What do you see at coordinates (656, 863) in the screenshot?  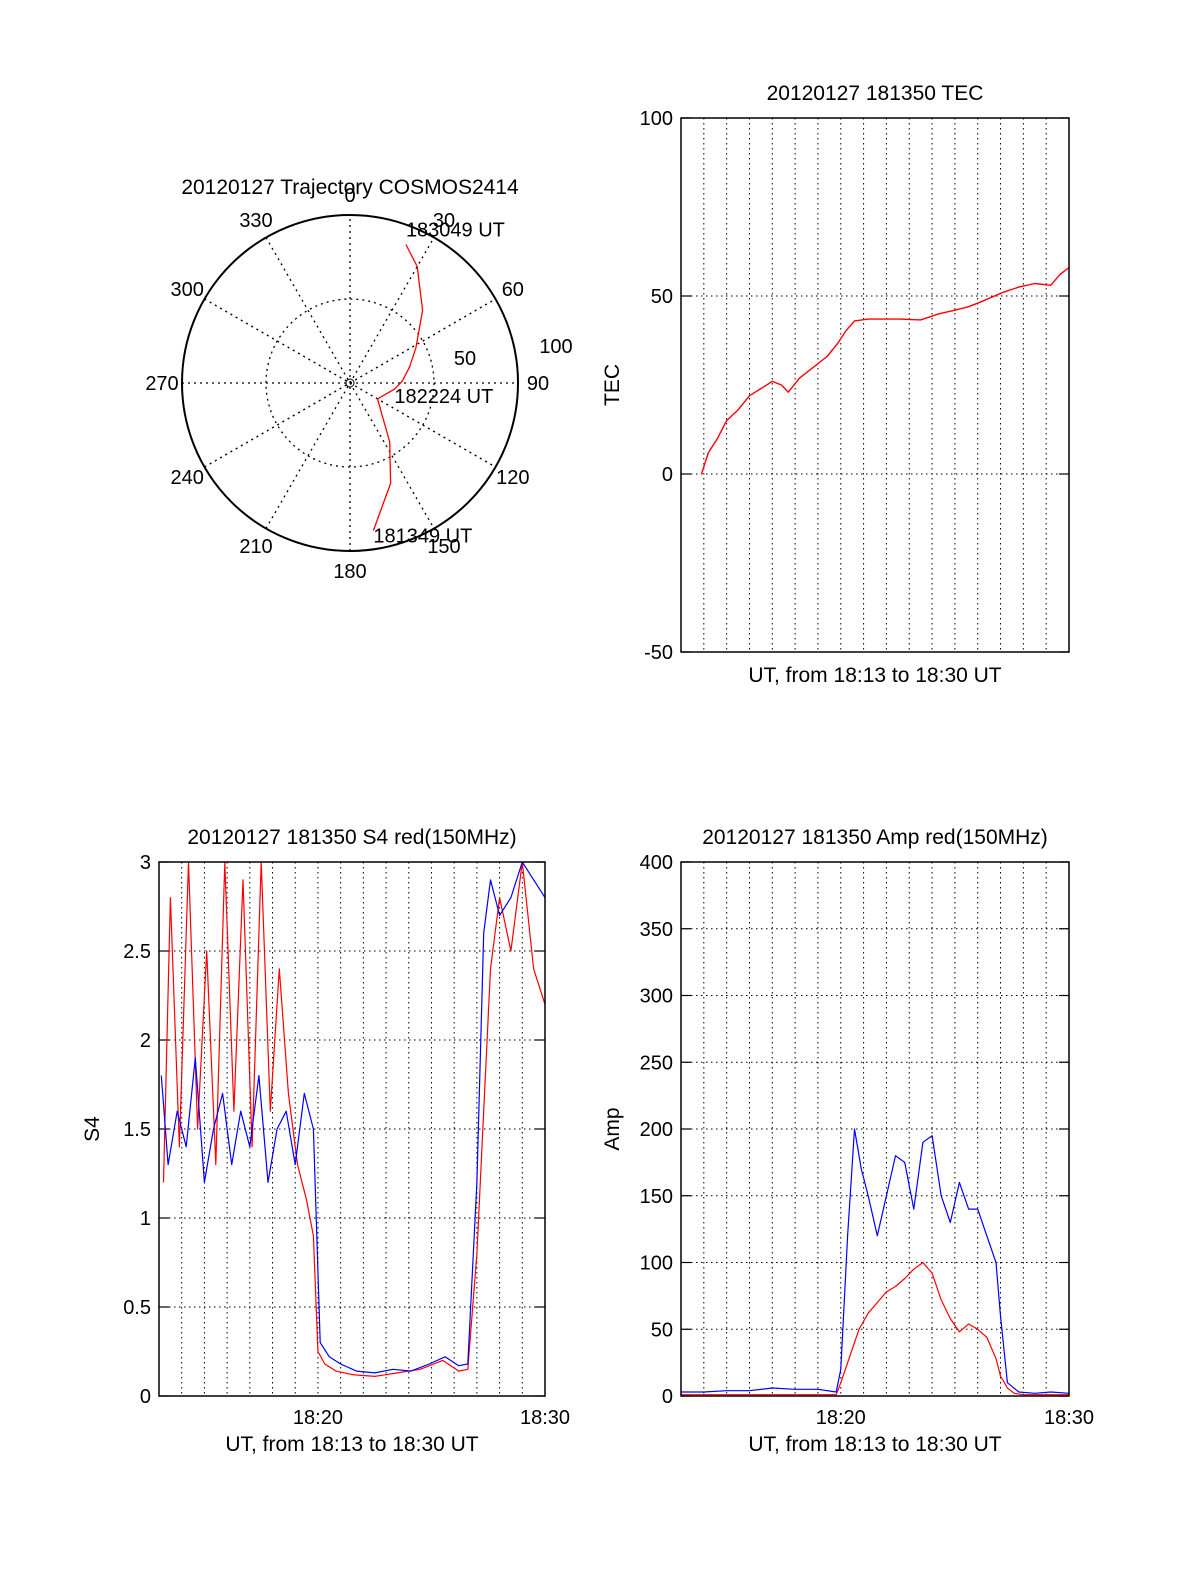 I see `y-tick-label: 400` at bounding box center [656, 863].